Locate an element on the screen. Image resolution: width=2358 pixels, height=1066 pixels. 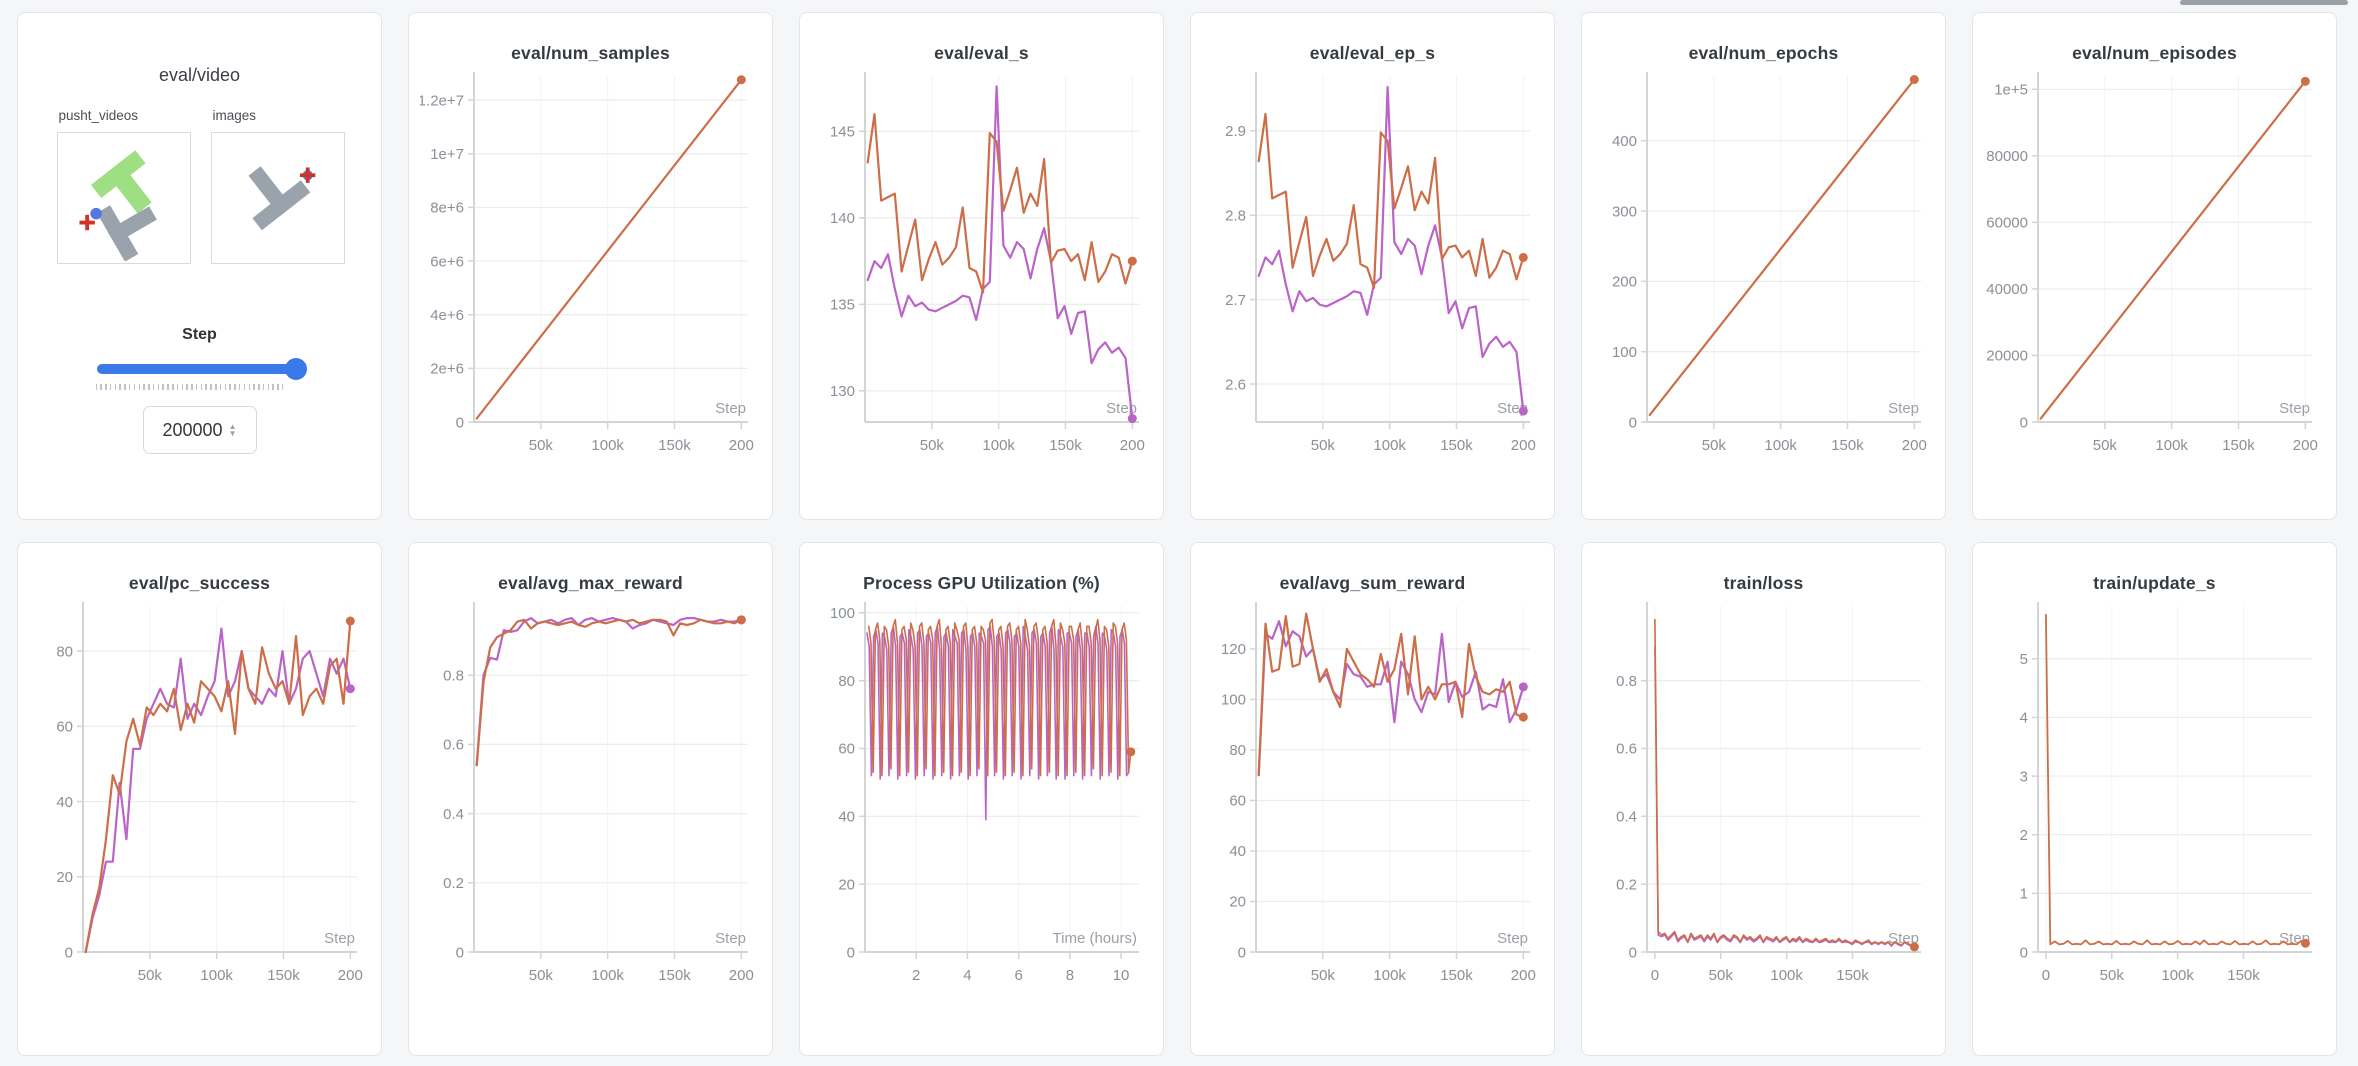
y-tick-label: 80000 is located at coordinates (2007, 156).